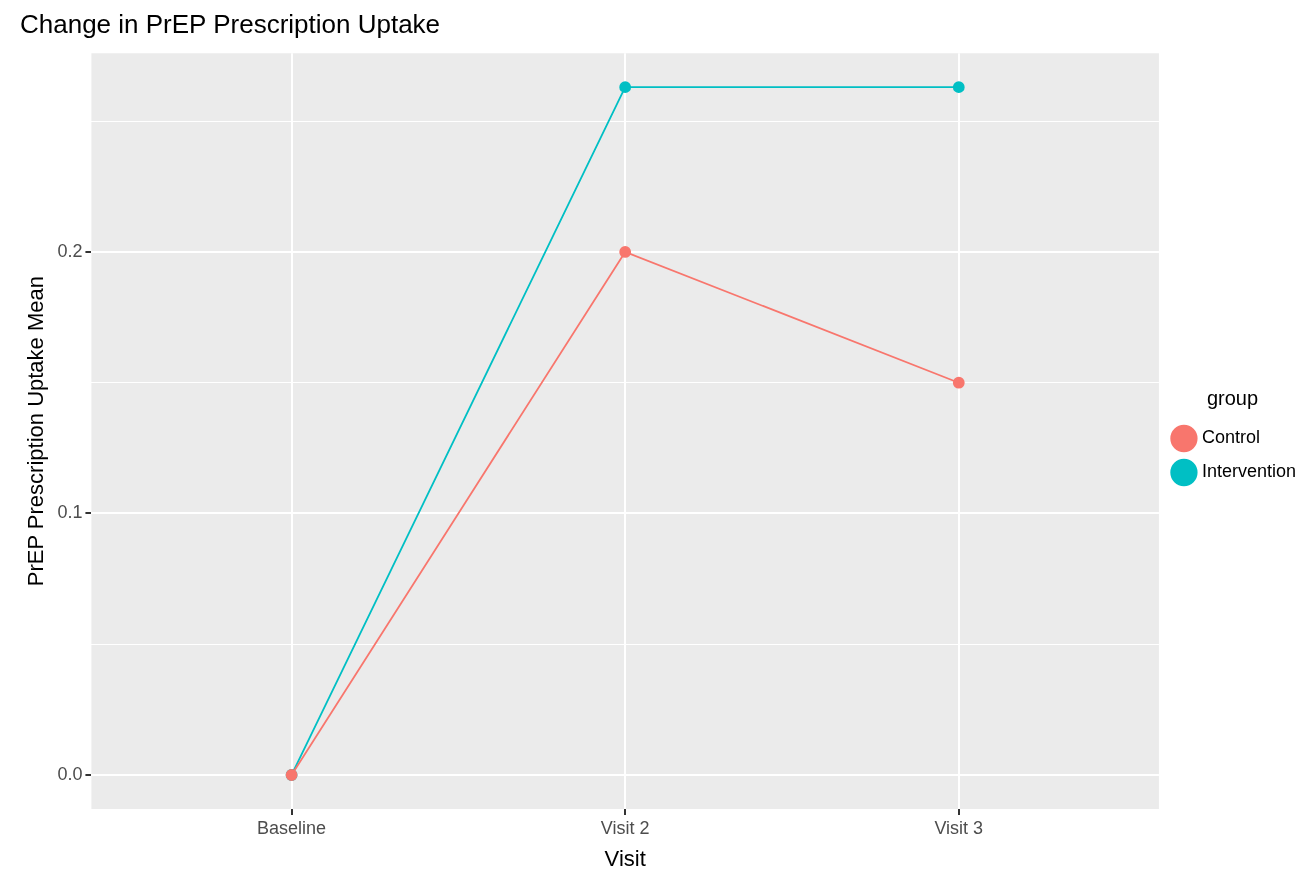  I want to click on x-tick-label: Visit 2, so click(625, 827).